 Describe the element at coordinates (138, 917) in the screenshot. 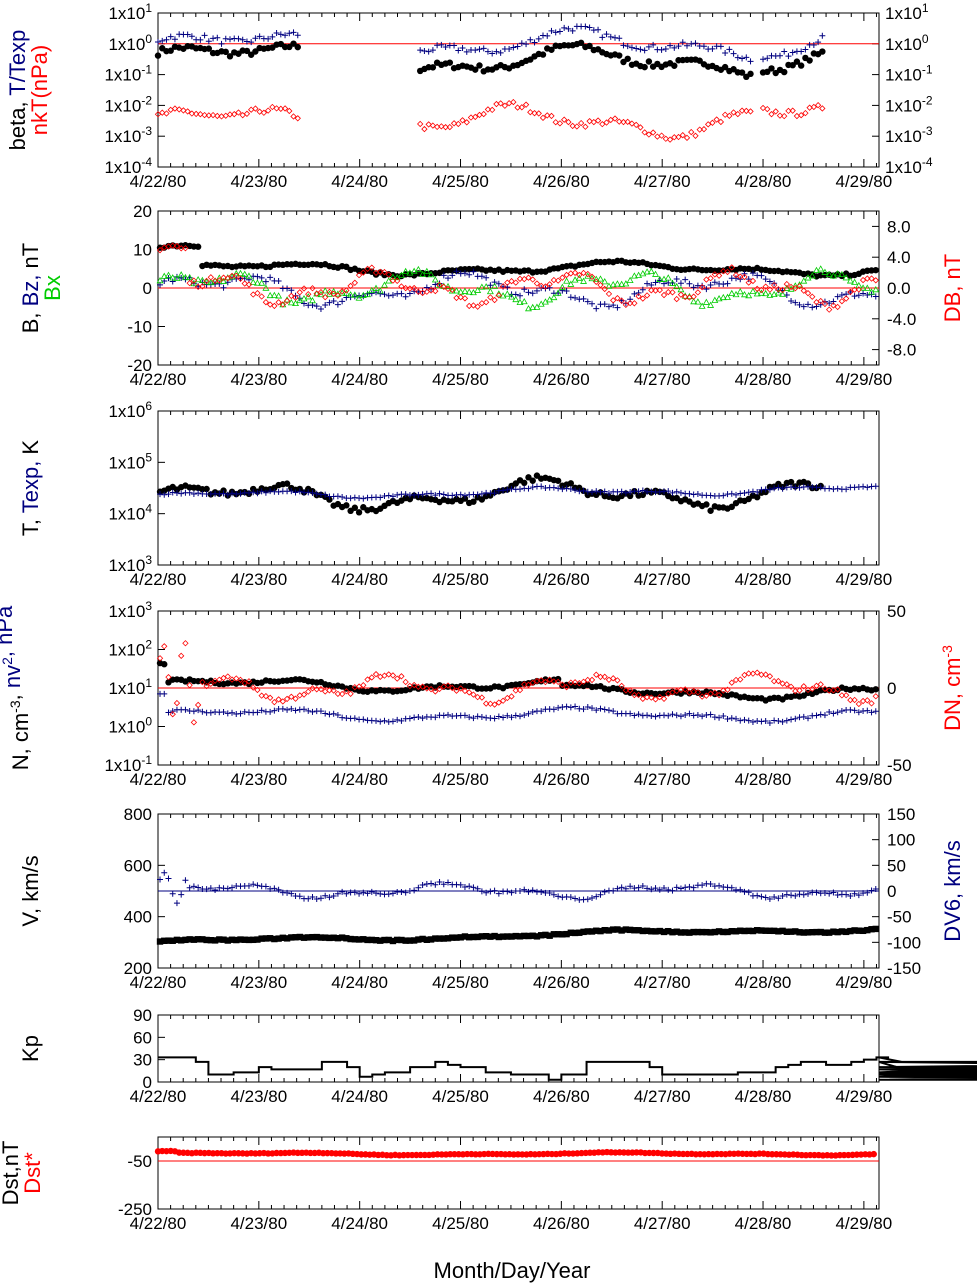

I see `y-tick-label: 400` at that location.